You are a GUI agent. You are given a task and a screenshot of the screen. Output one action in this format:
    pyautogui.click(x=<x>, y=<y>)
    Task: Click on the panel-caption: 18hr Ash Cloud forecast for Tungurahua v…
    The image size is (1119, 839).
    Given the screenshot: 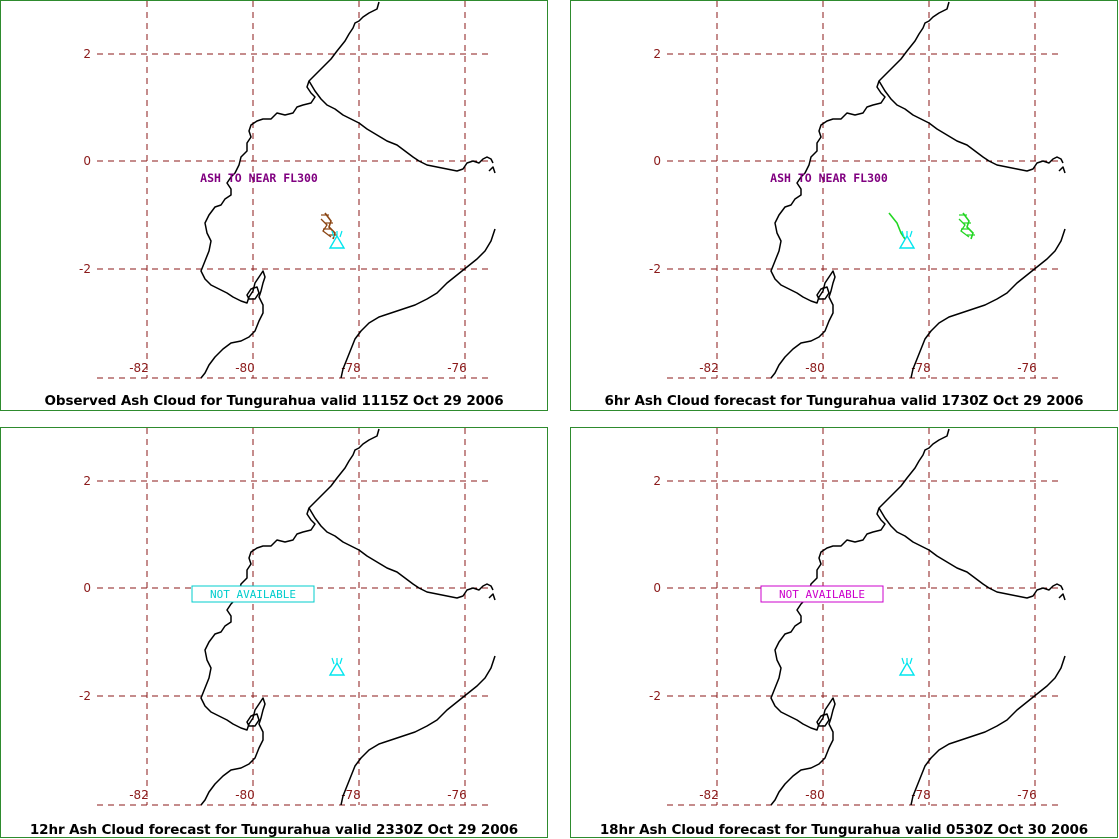 What is the action you would take?
    pyautogui.click(x=844, y=830)
    